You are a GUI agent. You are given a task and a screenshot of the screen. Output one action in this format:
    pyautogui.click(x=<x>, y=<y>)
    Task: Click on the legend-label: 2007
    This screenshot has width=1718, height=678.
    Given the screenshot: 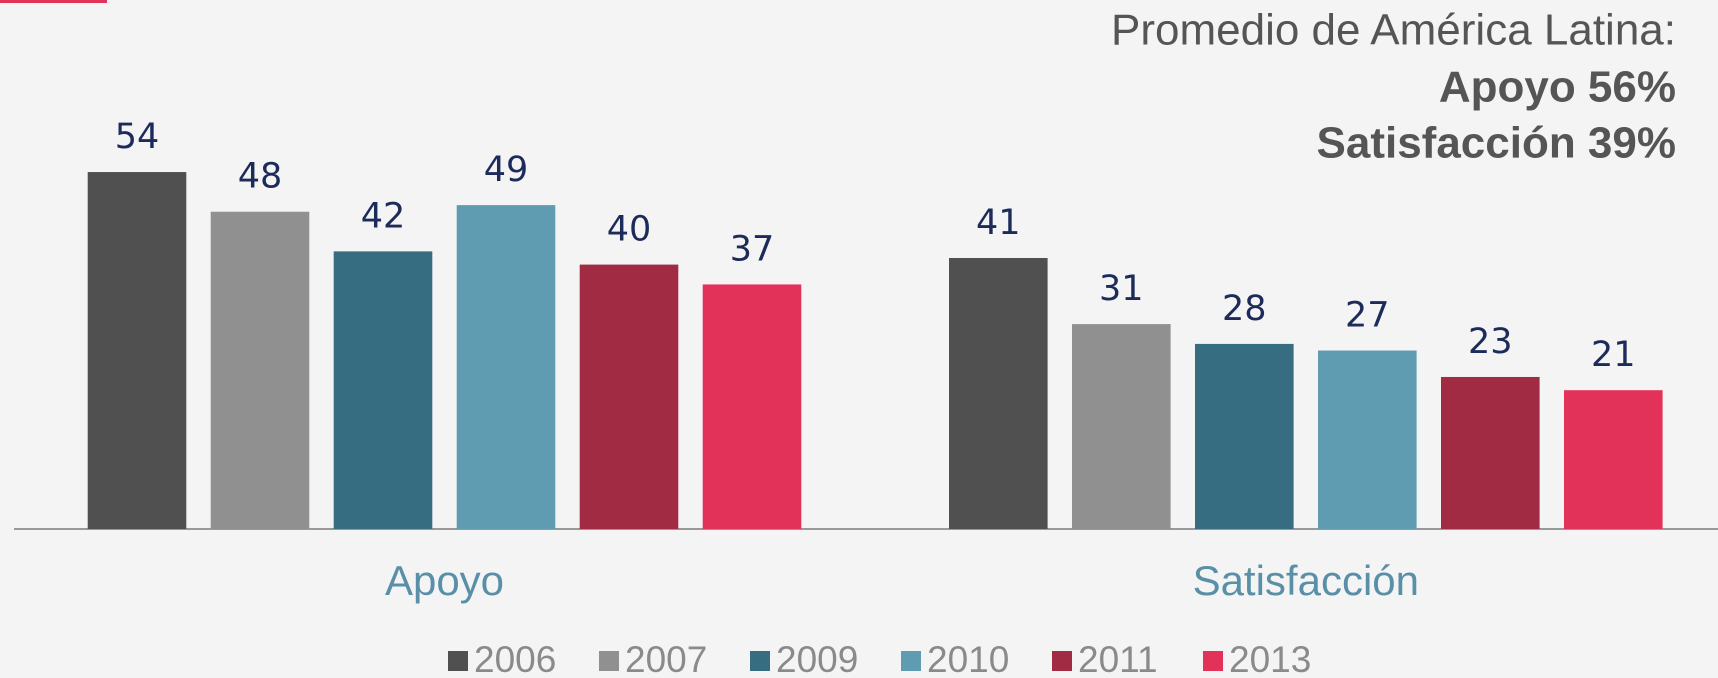 What is the action you would take?
    pyautogui.click(x=666, y=658)
    